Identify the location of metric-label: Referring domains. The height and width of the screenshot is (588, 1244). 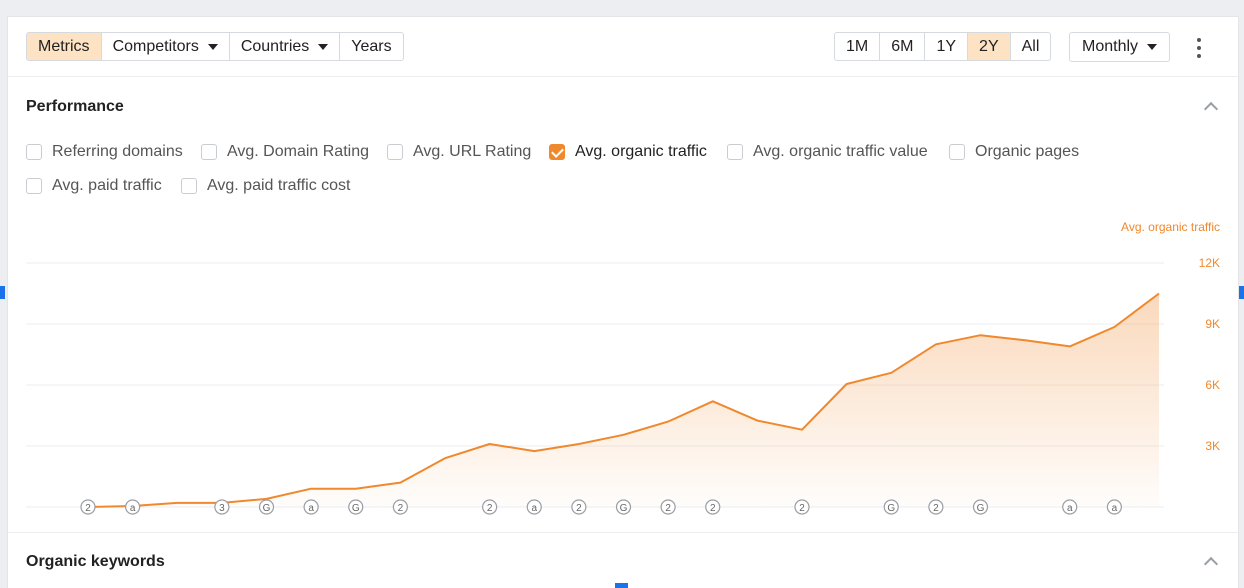
(117, 151).